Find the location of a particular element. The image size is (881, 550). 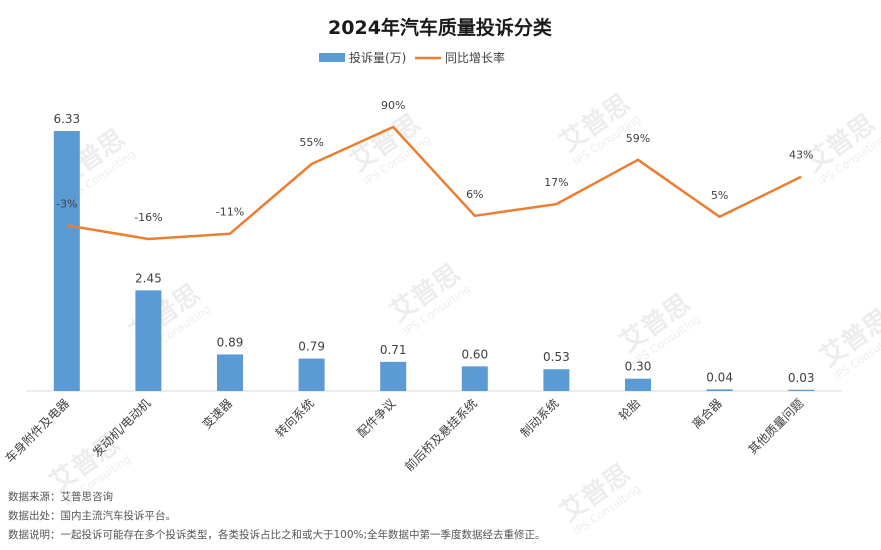

growth-value-label: 17% is located at coordinates (556, 182).